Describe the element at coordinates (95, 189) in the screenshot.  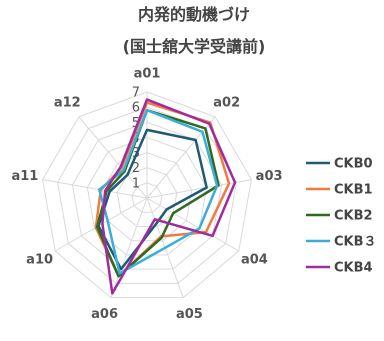
I see `grid-spoke-a11` at that location.